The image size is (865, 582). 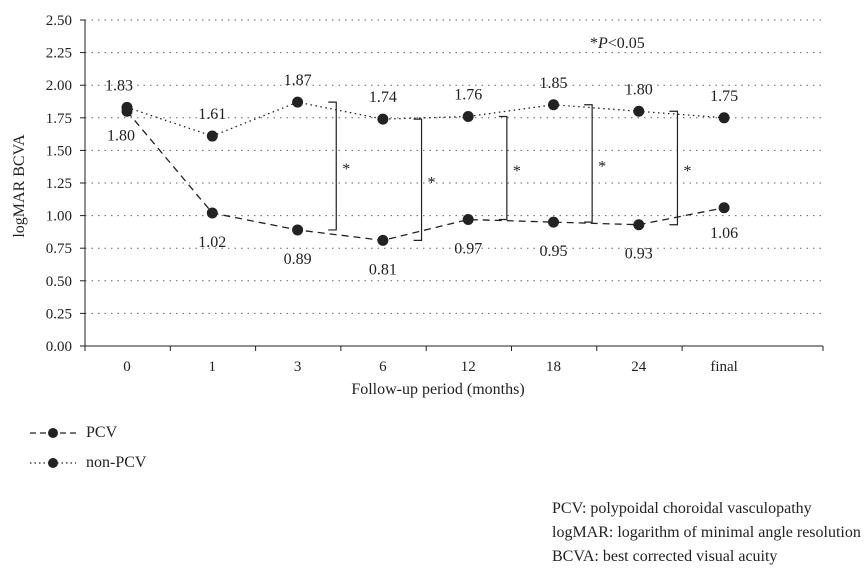 I want to click on p-value-annotation: *P<0.05, so click(x=617, y=43).